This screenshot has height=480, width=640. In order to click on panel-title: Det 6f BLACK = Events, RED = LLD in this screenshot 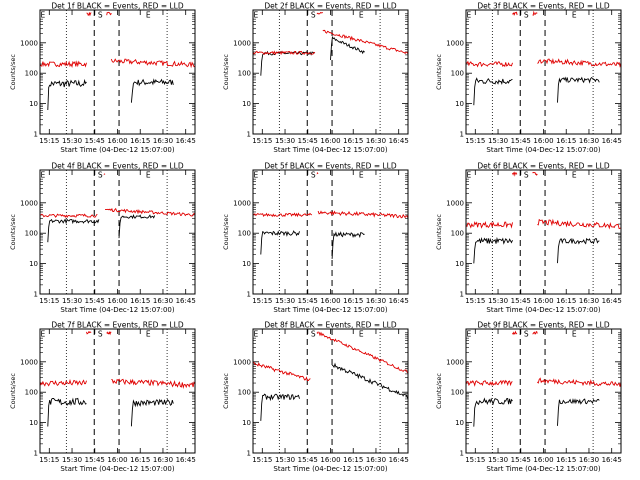, I will do `click(543, 166)`.